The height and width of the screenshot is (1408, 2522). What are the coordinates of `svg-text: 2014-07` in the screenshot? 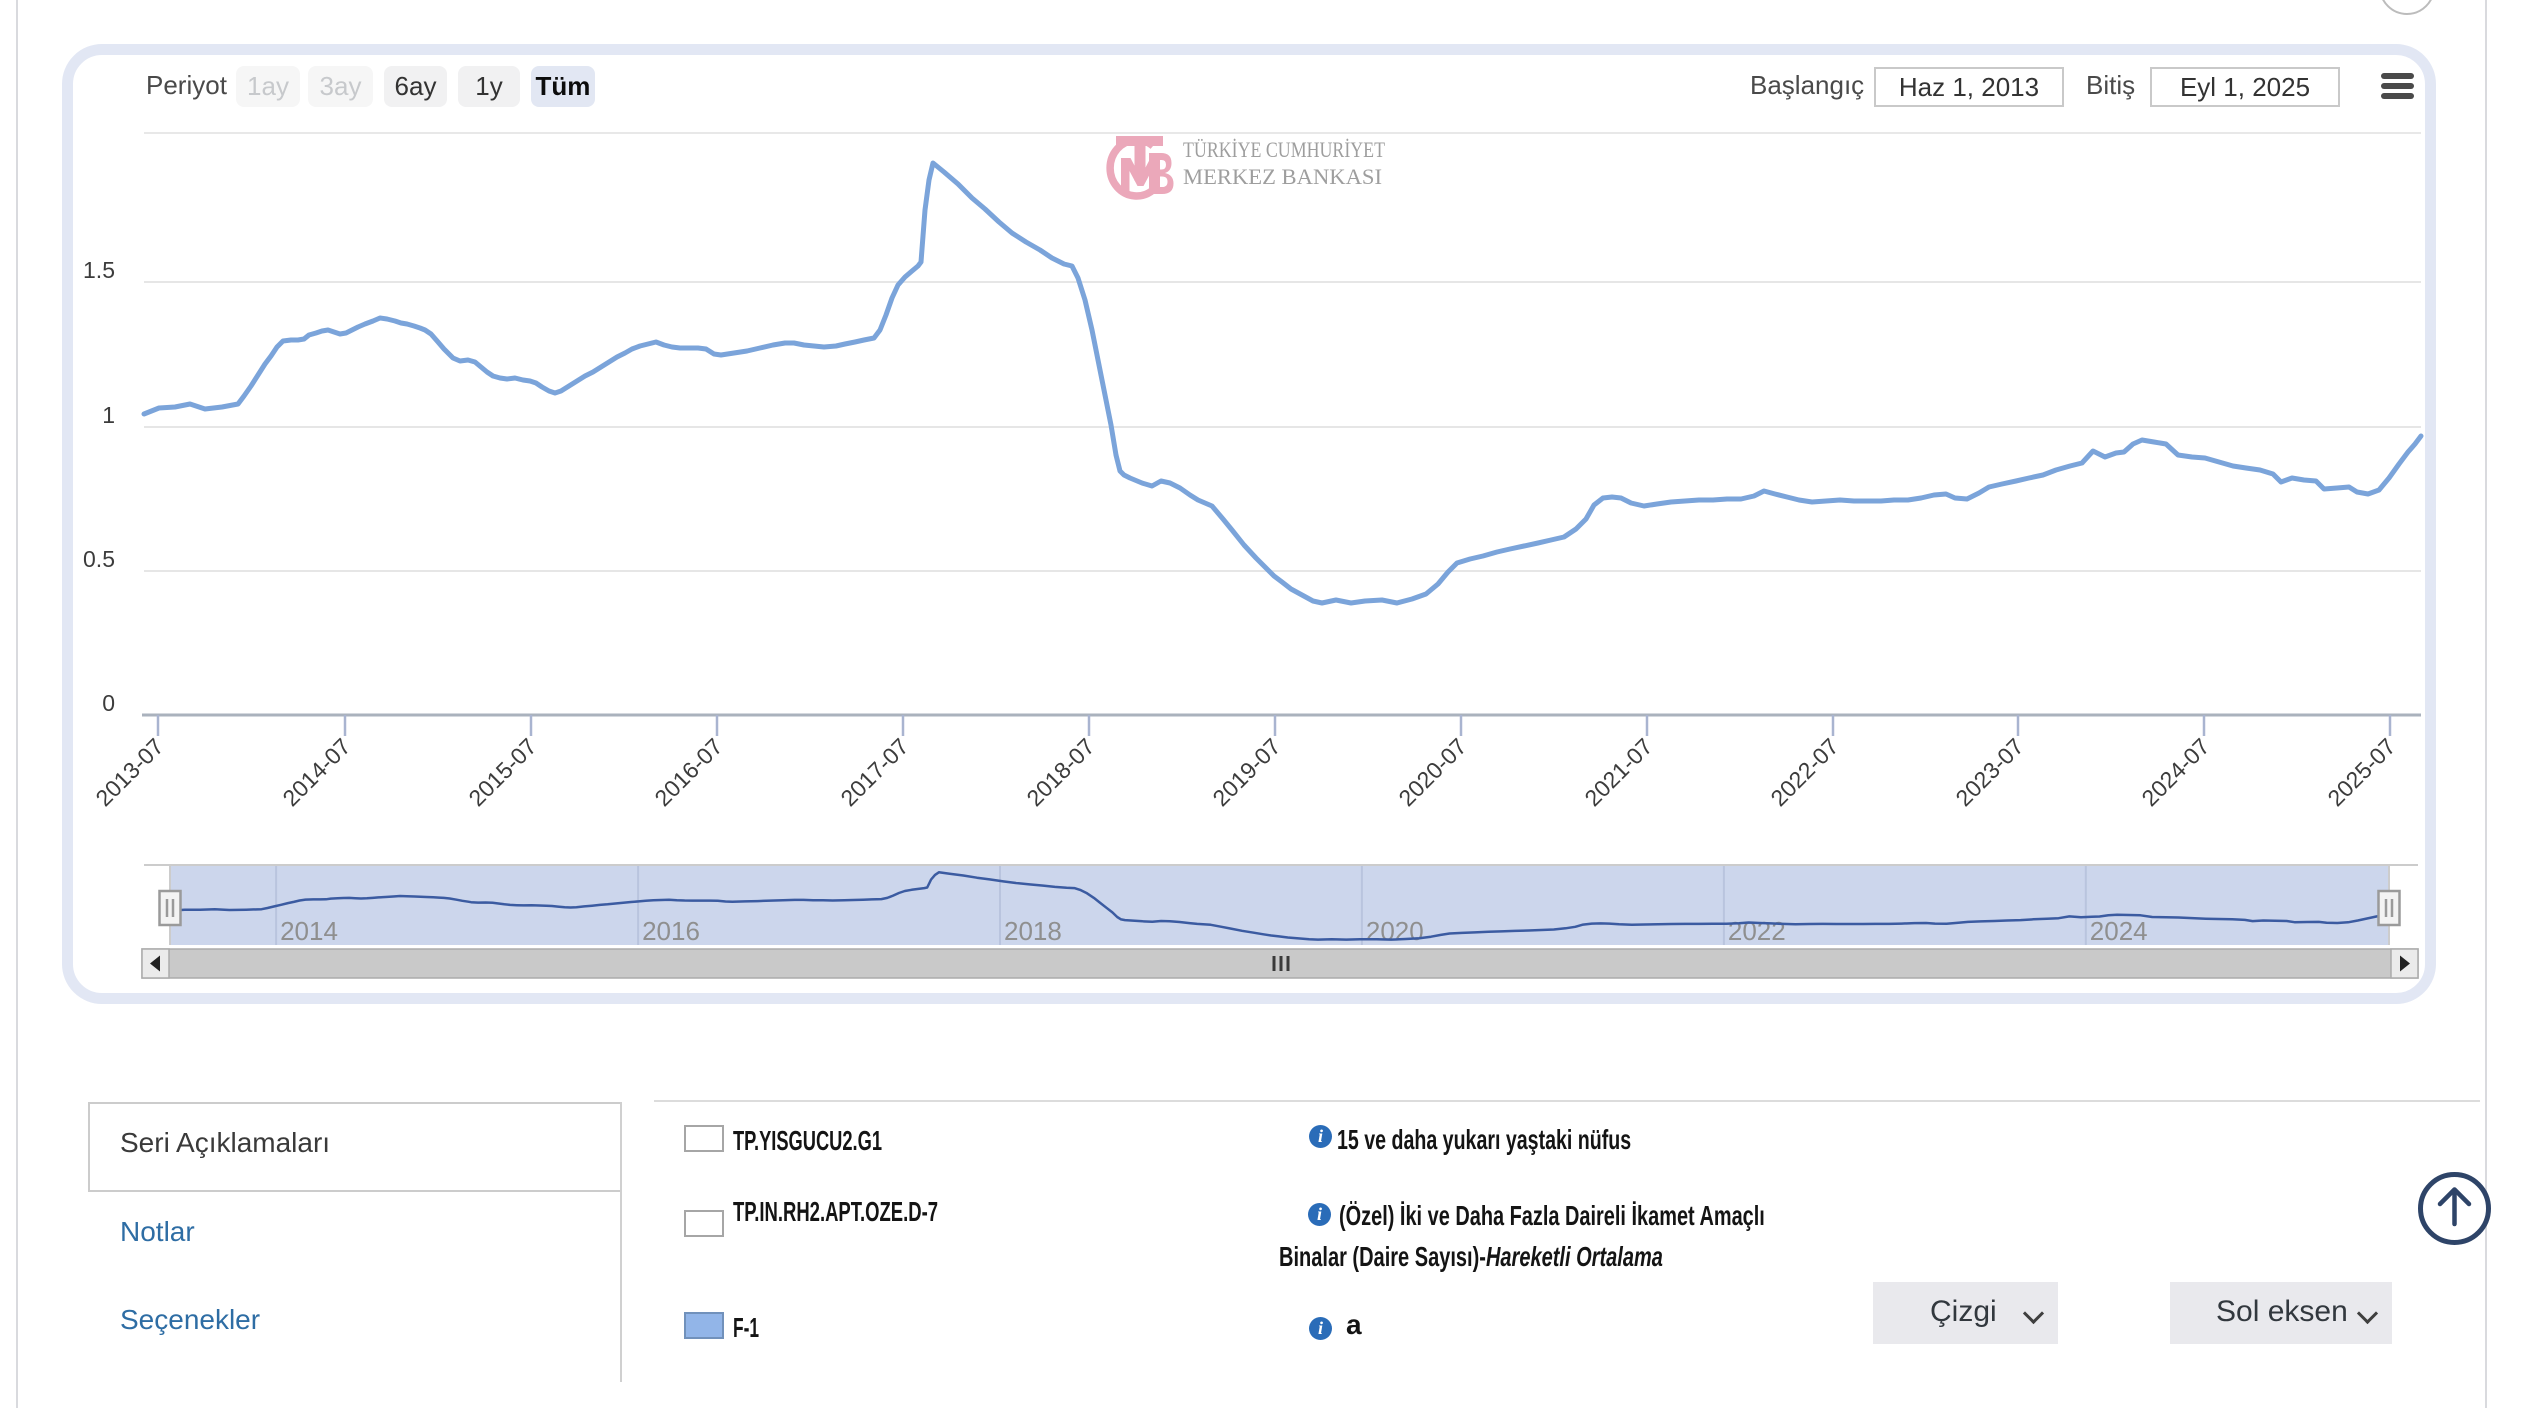 It's located at (316, 772).